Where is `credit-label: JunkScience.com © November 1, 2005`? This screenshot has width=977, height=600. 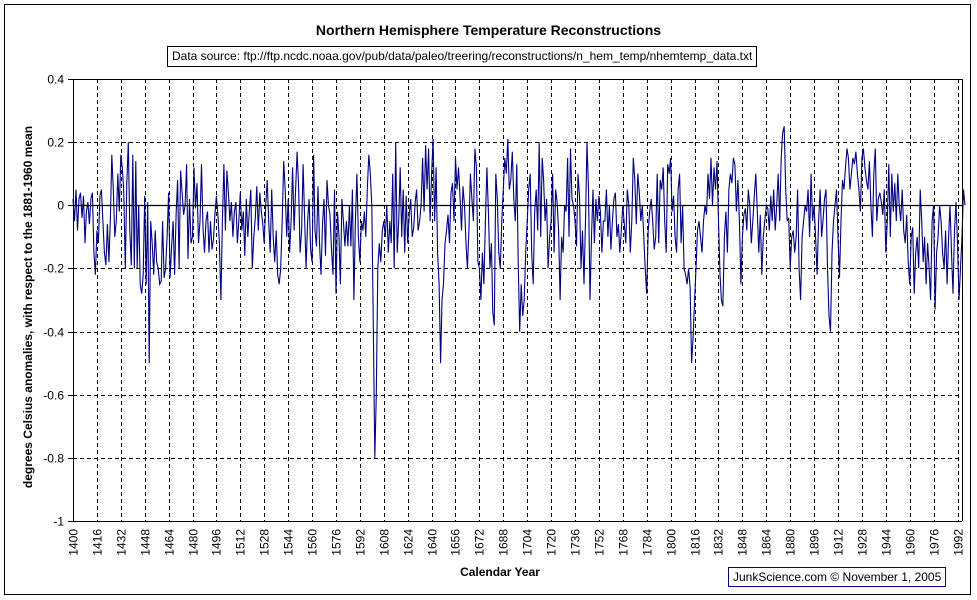
credit-label: JunkScience.com © November 1, 2005 is located at coordinates (837, 577).